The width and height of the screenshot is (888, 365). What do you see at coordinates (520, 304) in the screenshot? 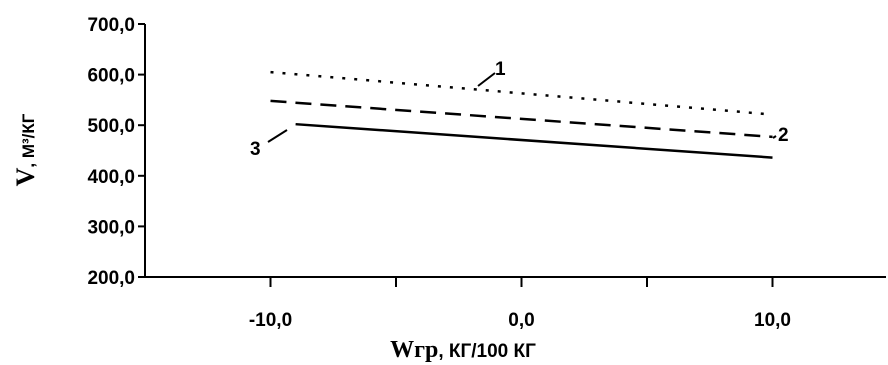
I see `x-ticks: -10,0 0,0 10,0` at bounding box center [520, 304].